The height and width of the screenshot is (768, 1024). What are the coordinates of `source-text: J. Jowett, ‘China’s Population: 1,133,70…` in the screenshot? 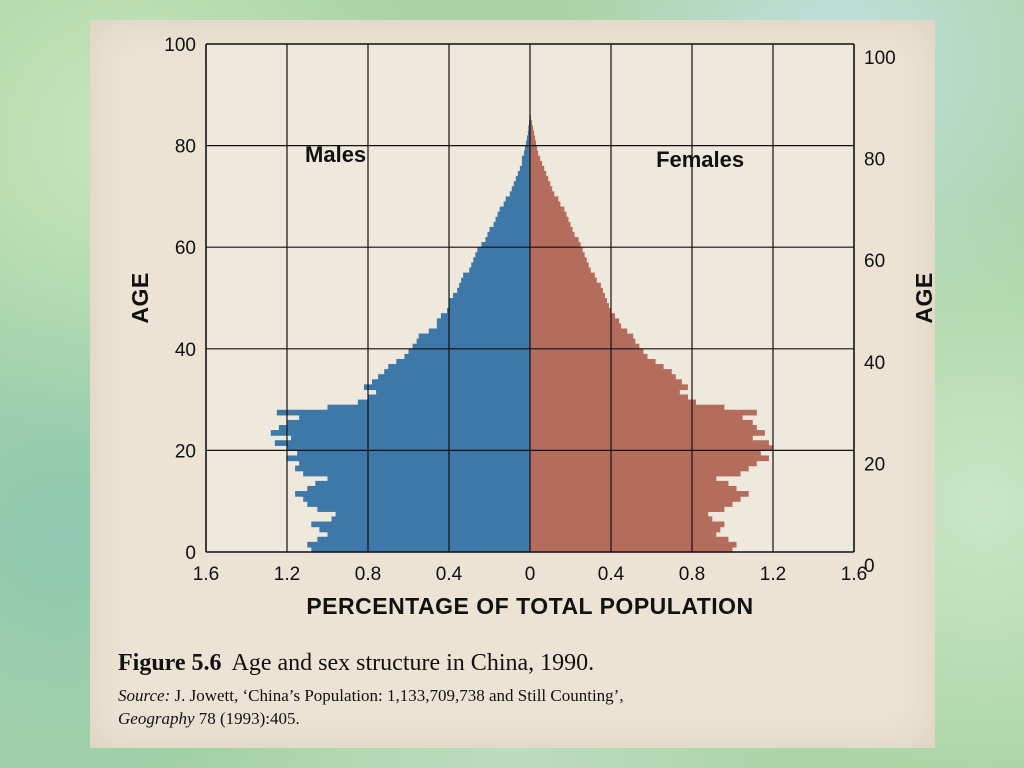 It's located at (399, 695).